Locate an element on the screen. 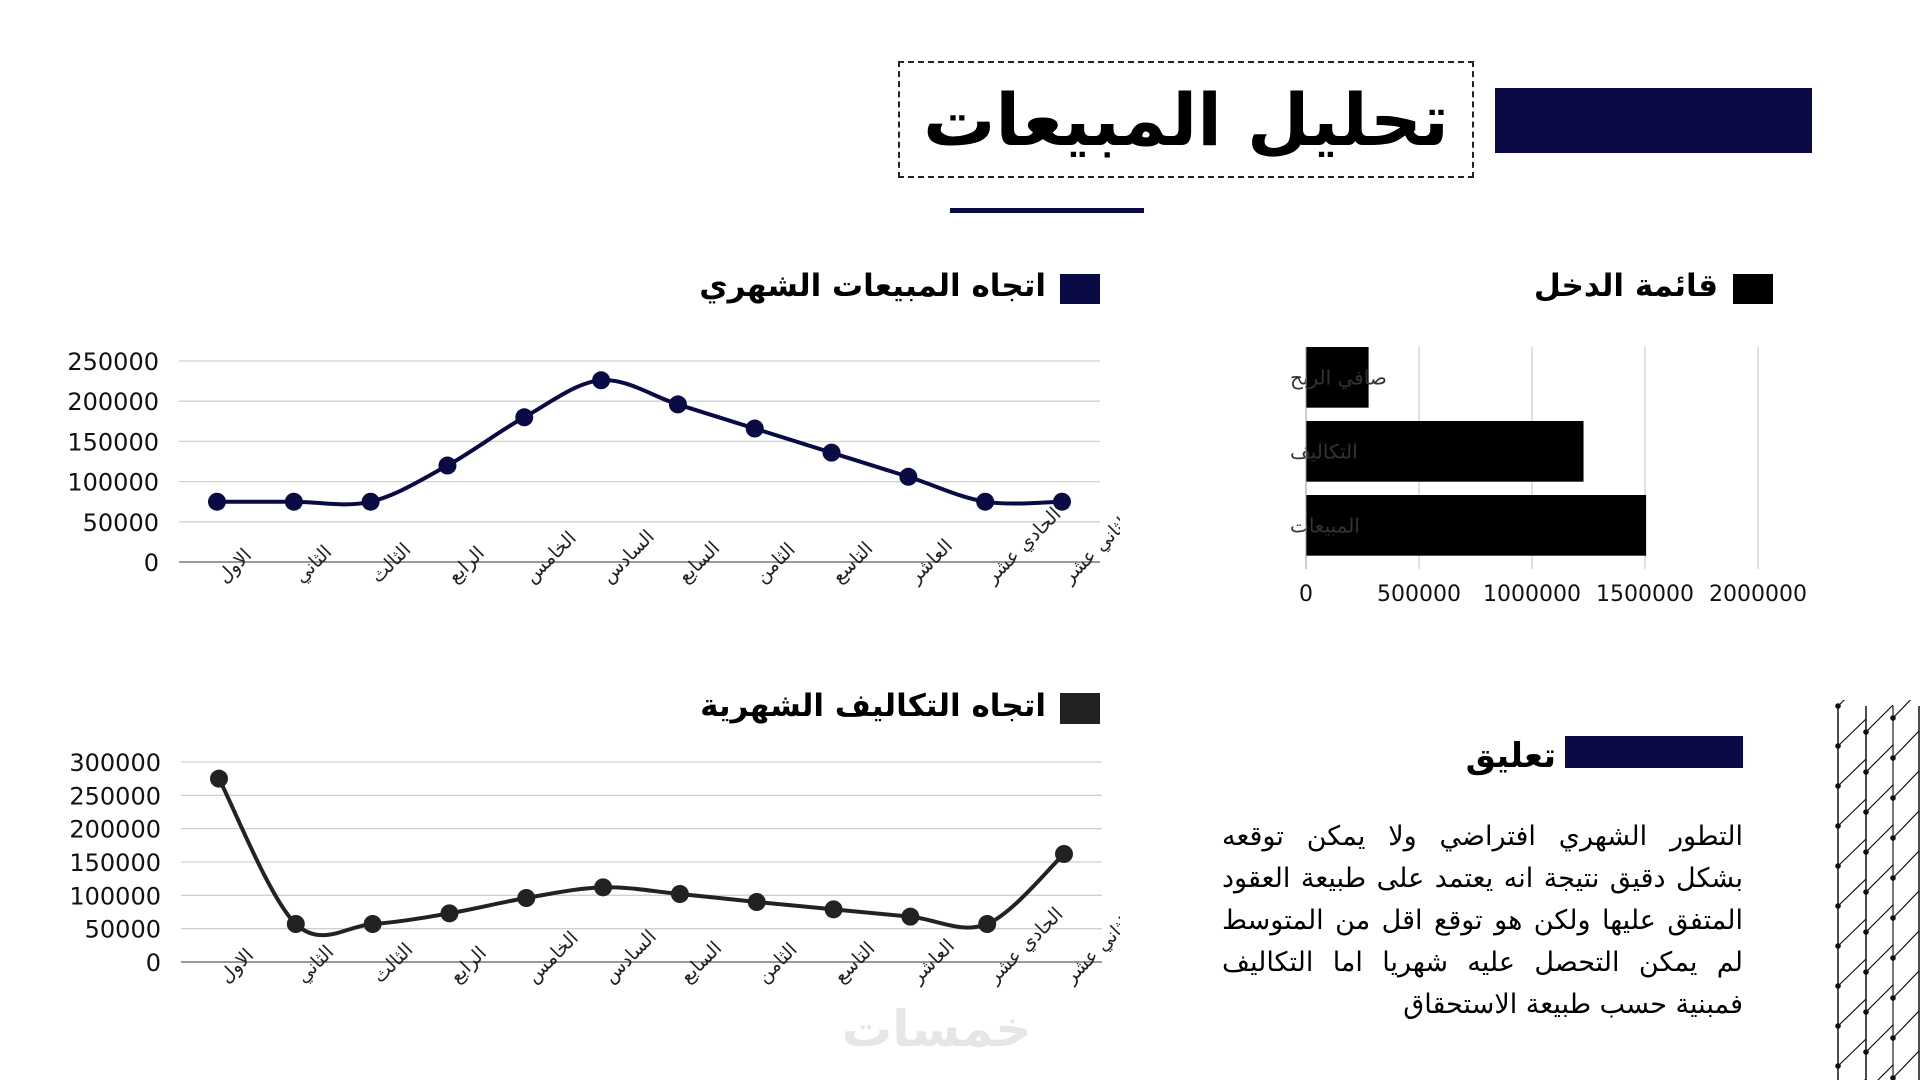 This screenshot has width=1920, height=1080. costs-trend-heading: اتجاه التكاليف الشهرية is located at coordinates (873, 706).